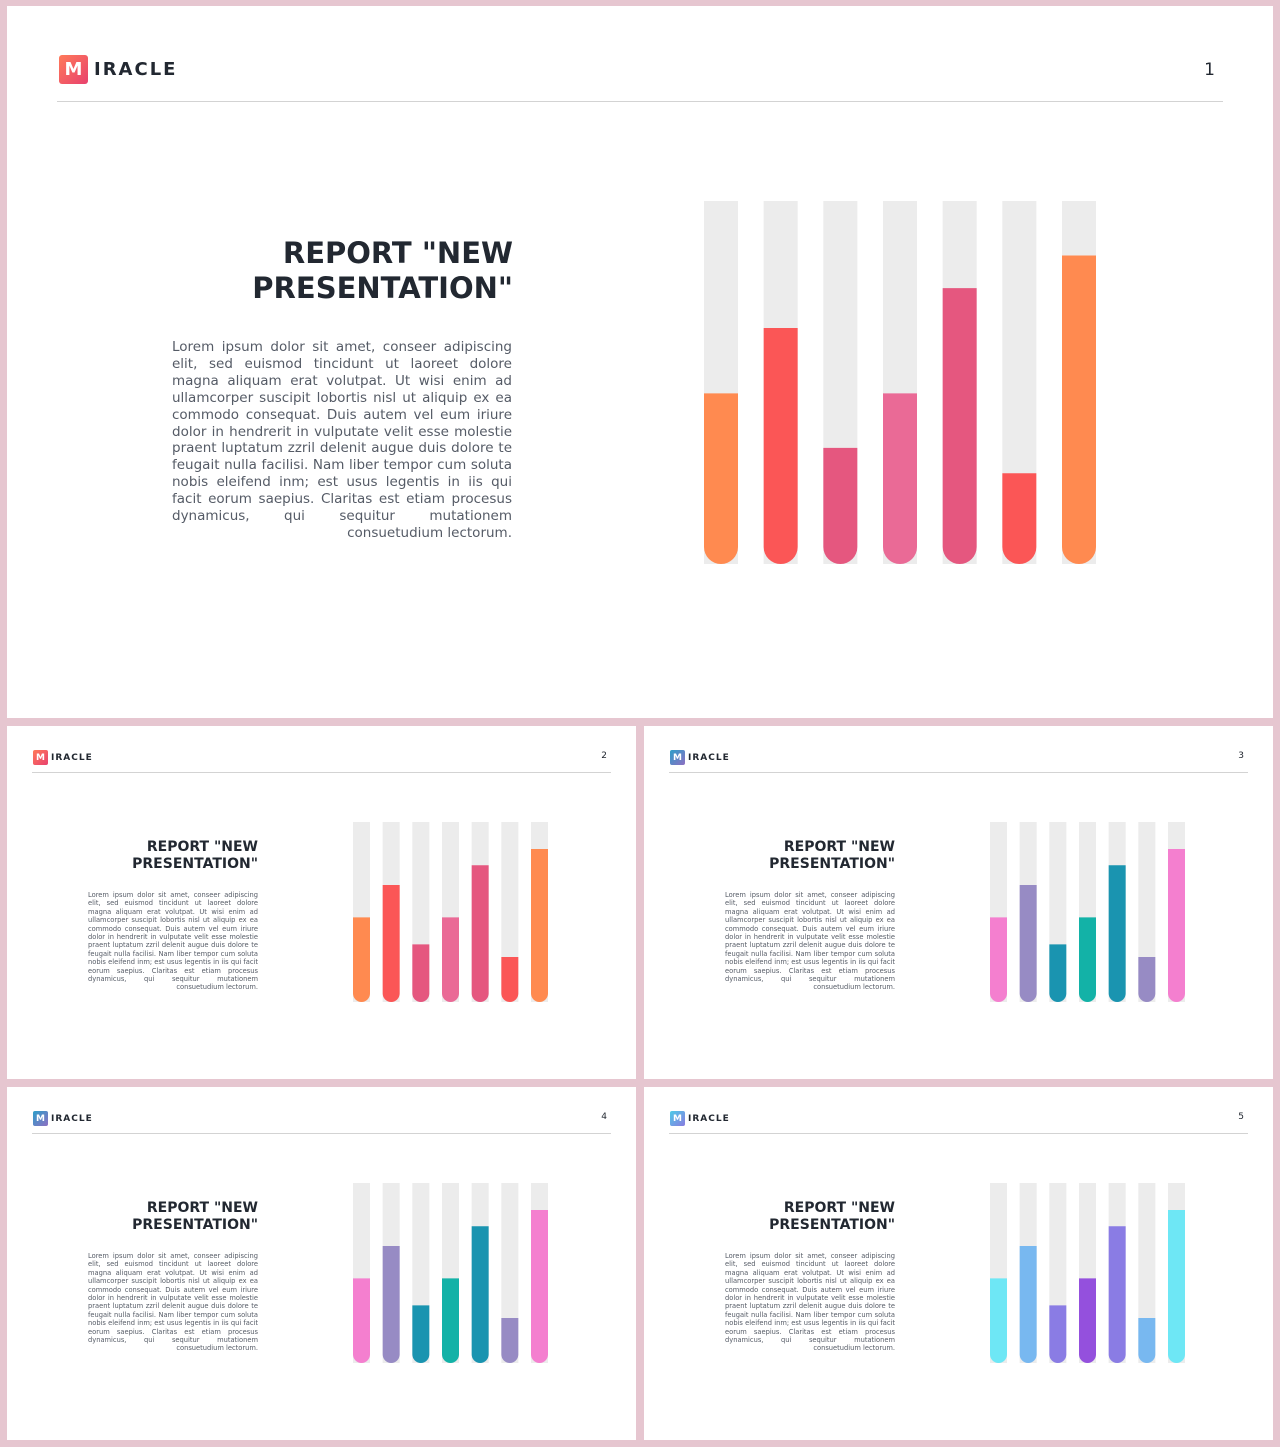  Describe the element at coordinates (1241, 756) in the screenshot. I see `page-number: 3` at that location.